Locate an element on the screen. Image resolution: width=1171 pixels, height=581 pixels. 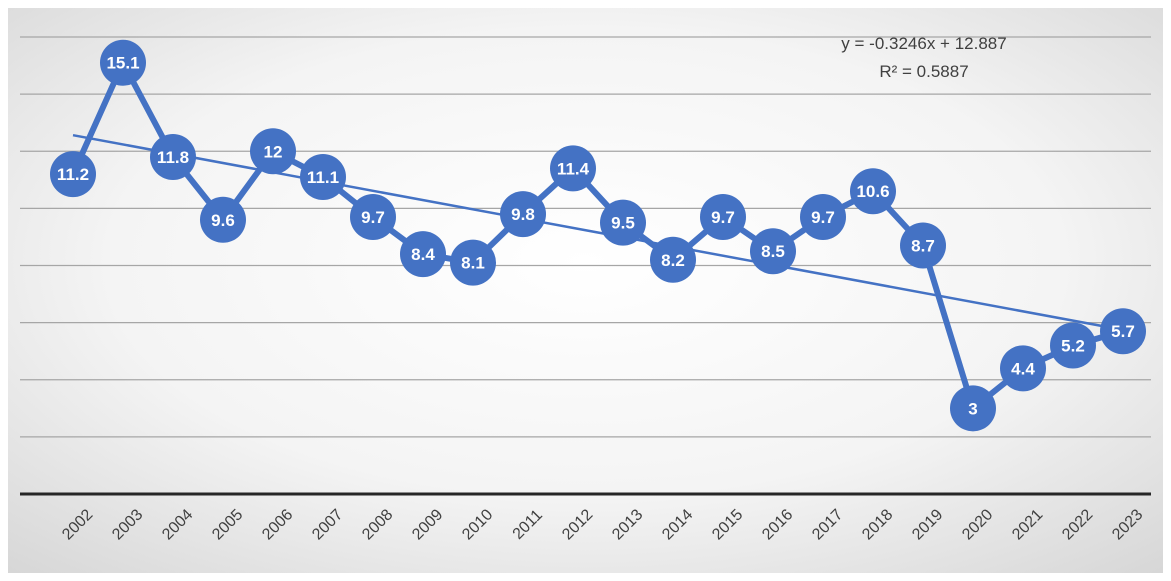
data-label: 15.1 is located at coordinates (122, 63).